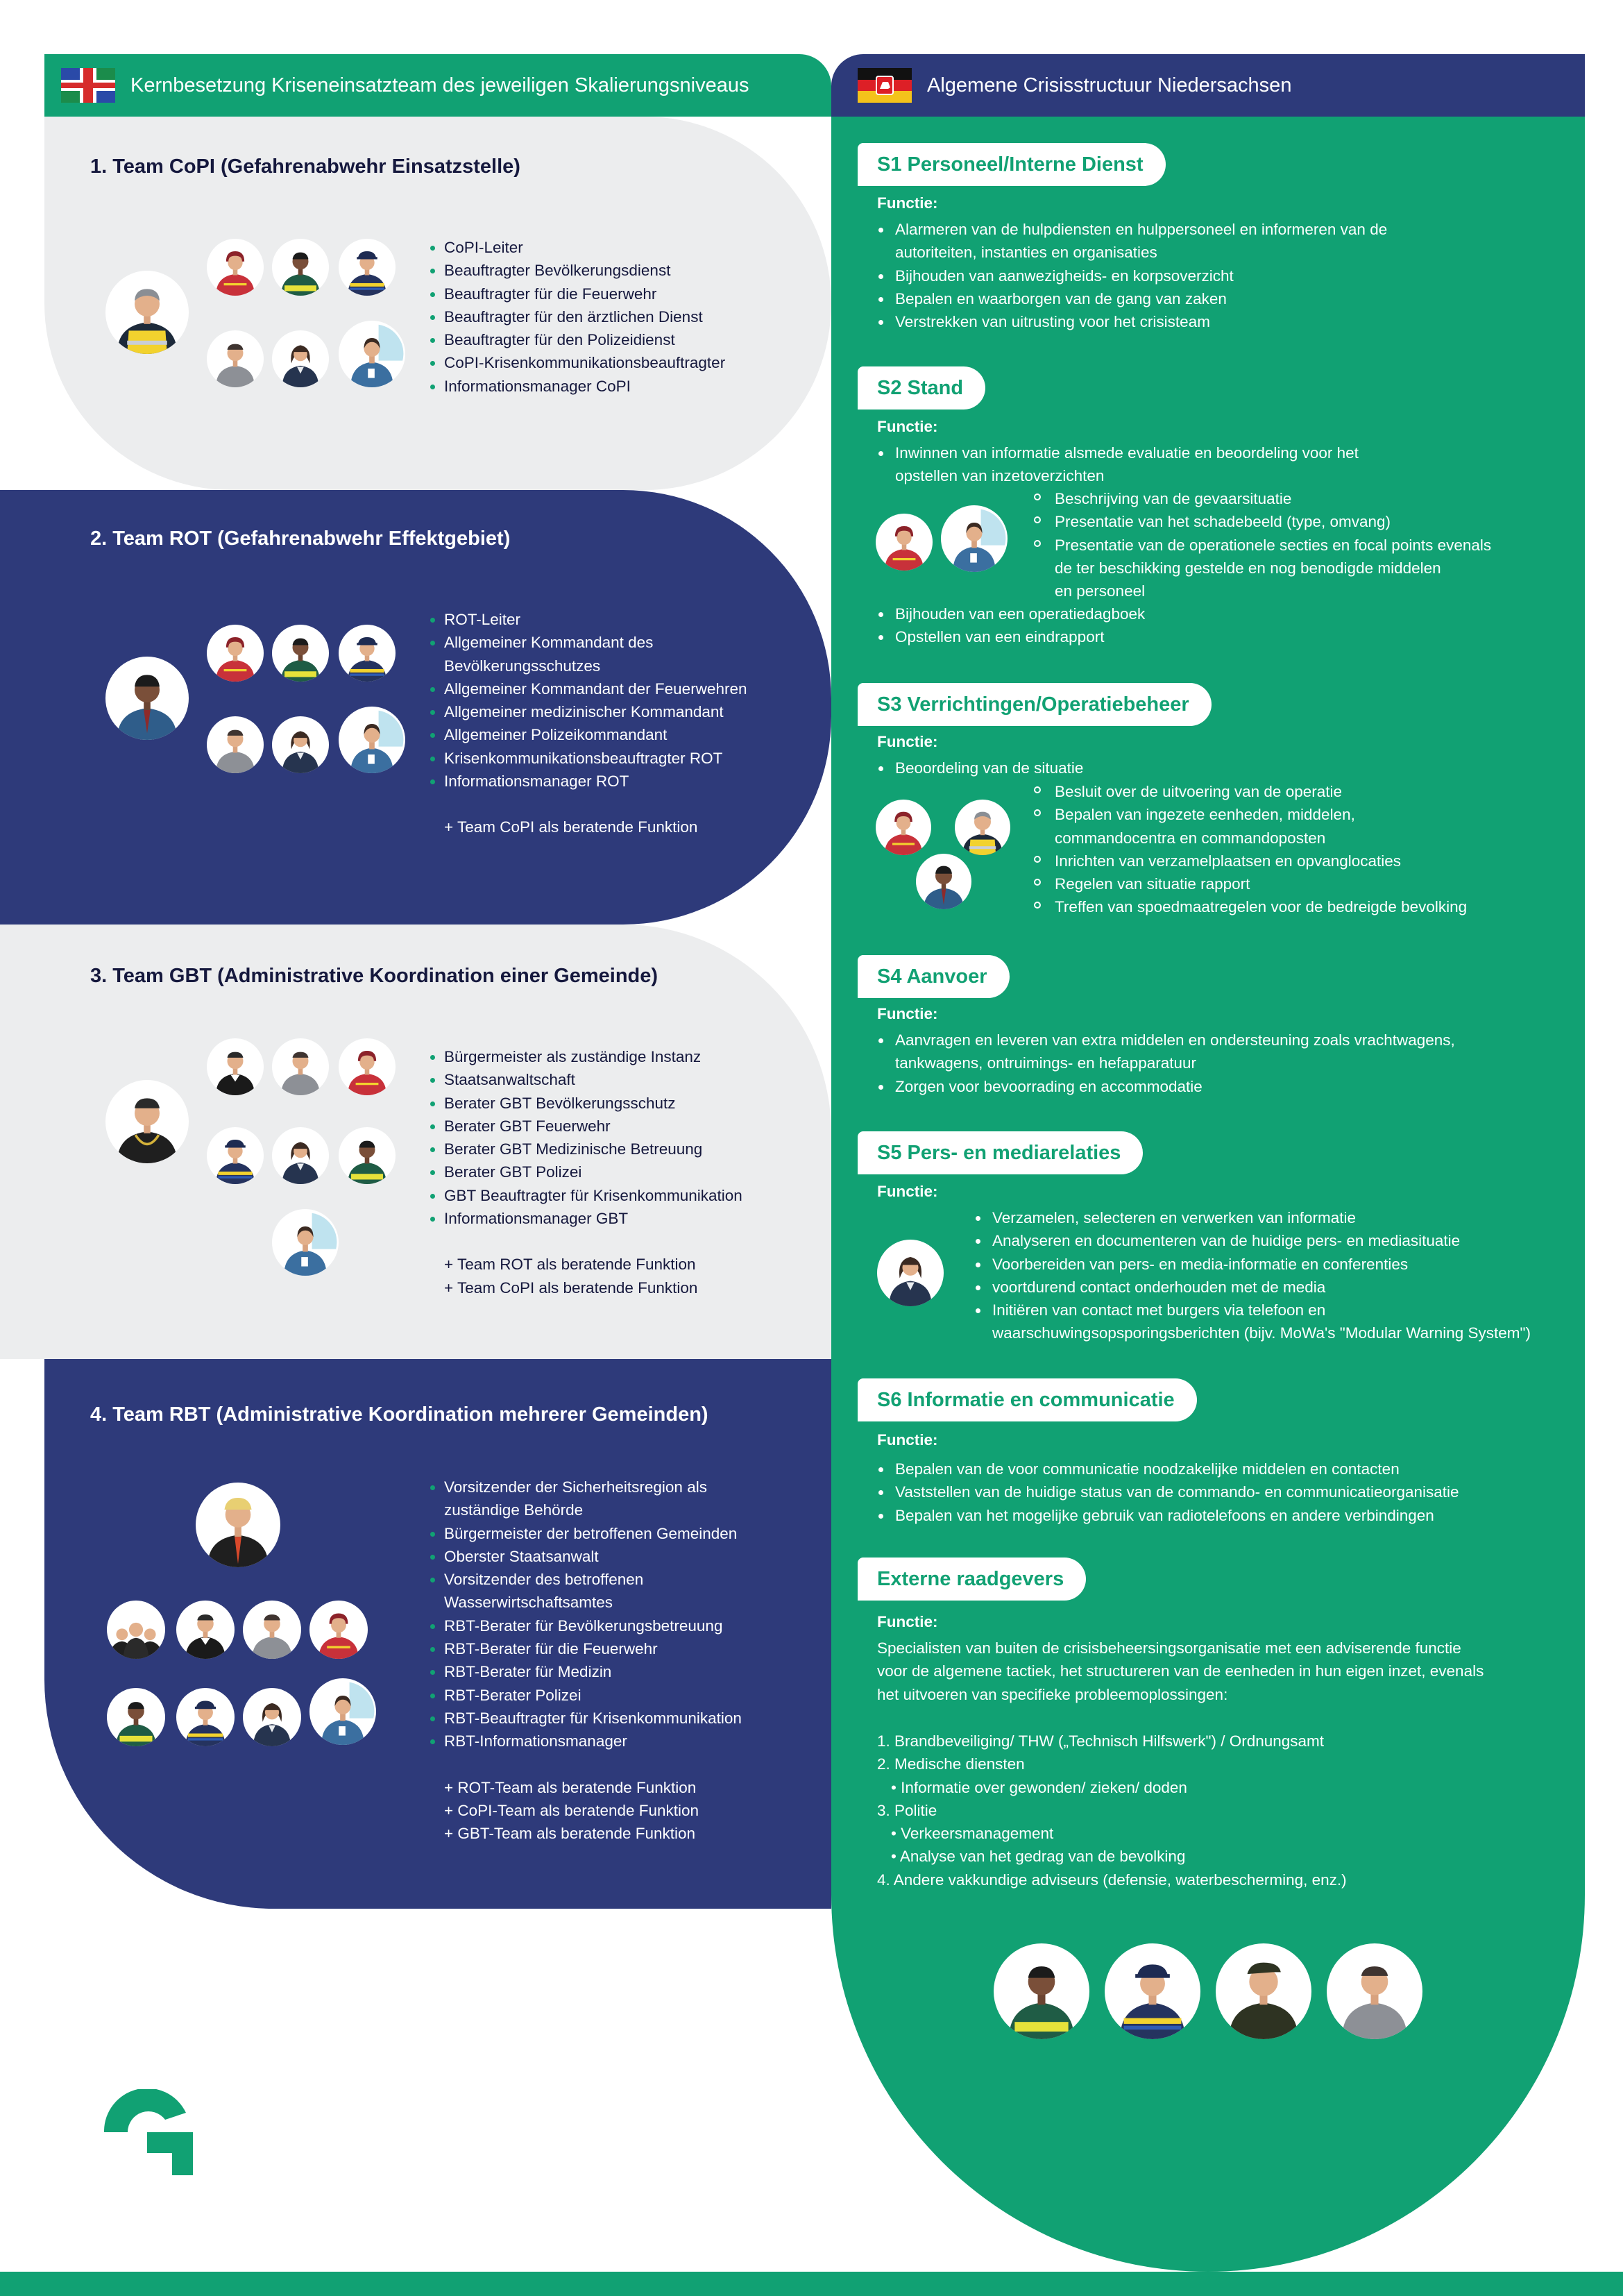 This screenshot has height=2296, width=1623. What do you see at coordinates (522, 666) in the screenshot?
I see `role-item-continued: Bevölkerungsschutzes` at bounding box center [522, 666].